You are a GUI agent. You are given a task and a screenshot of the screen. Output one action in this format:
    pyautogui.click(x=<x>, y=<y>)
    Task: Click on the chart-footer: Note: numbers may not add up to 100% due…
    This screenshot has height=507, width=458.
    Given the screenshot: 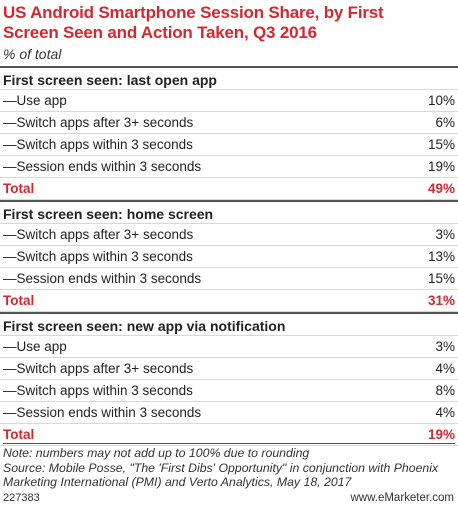 What is the action you would take?
    pyautogui.click(x=229, y=466)
    